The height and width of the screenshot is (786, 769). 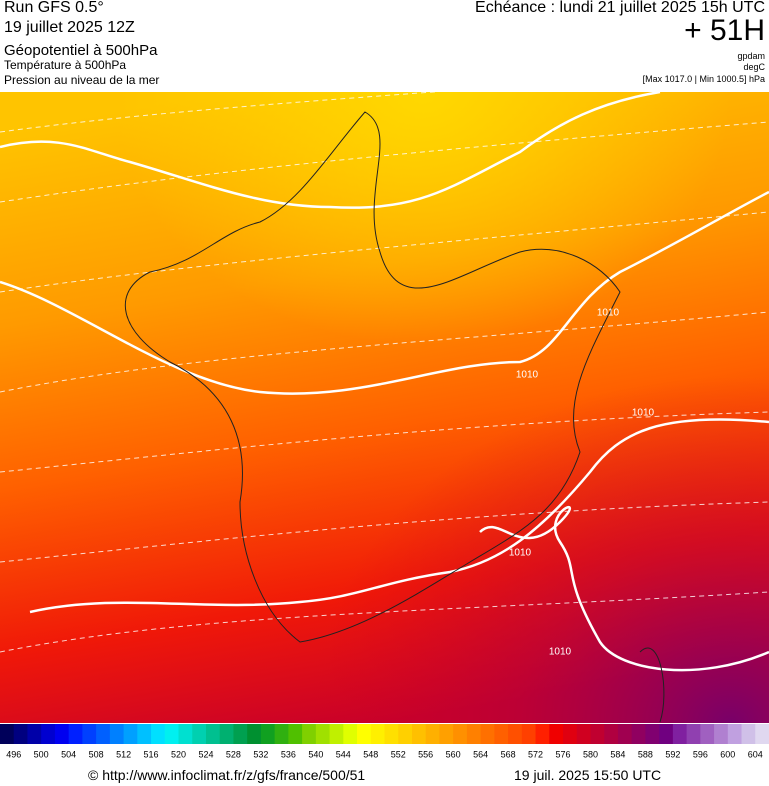 What do you see at coordinates (178, 754) in the screenshot?
I see `colorbar-label: 520` at bounding box center [178, 754].